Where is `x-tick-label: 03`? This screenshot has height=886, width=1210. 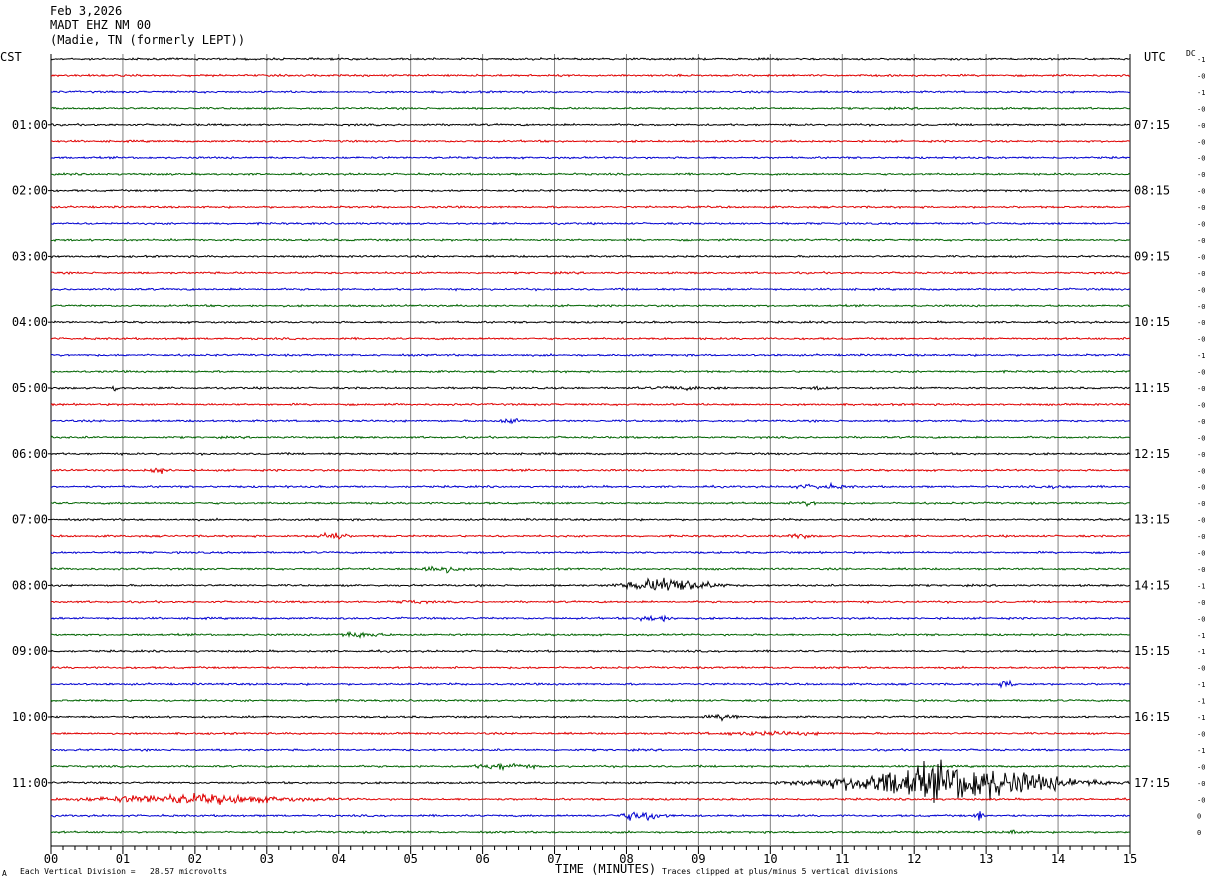 x-tick-label: 03 is located at coordinates (267, 859).